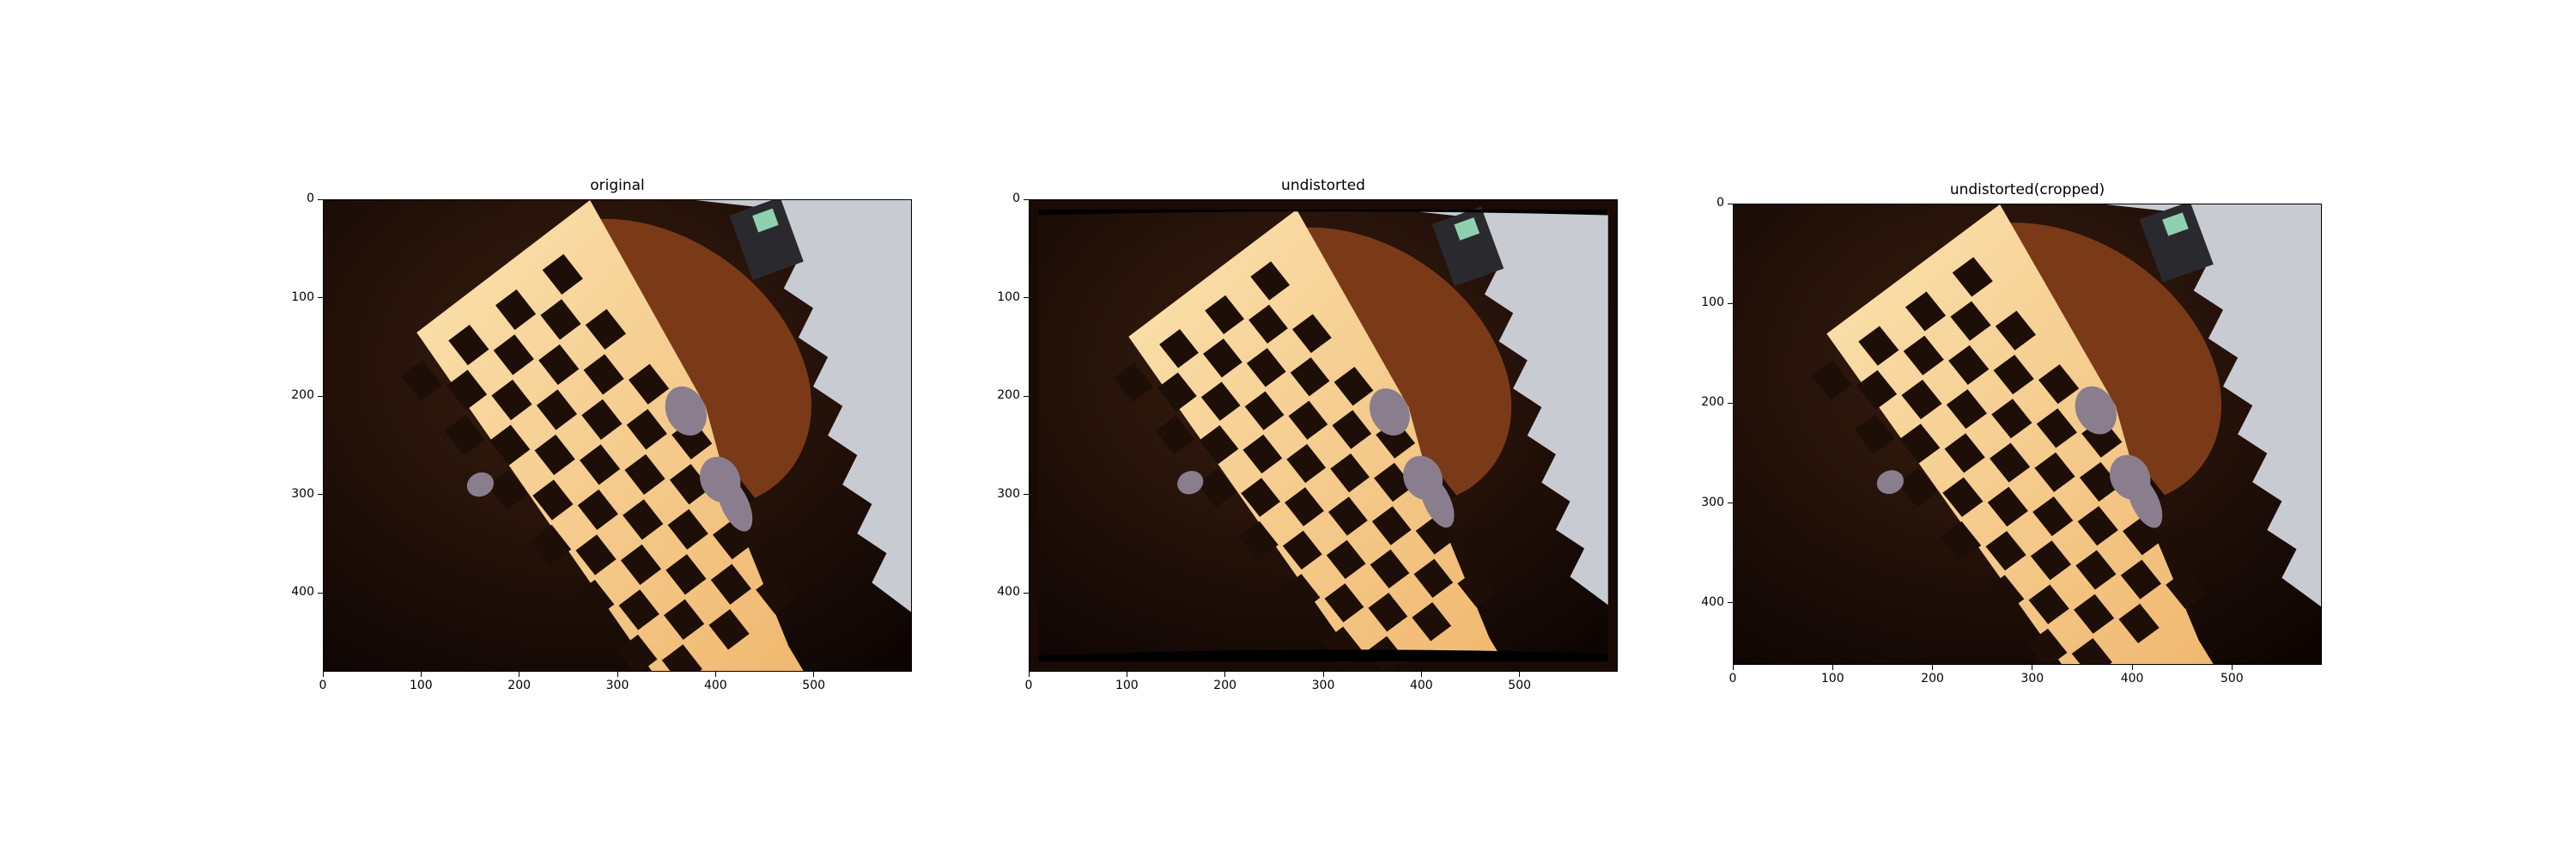 The width and height of the screenshot is (2576, 859). I want to click on calibration-image-undistorted-cropped, so click(2027, 434).